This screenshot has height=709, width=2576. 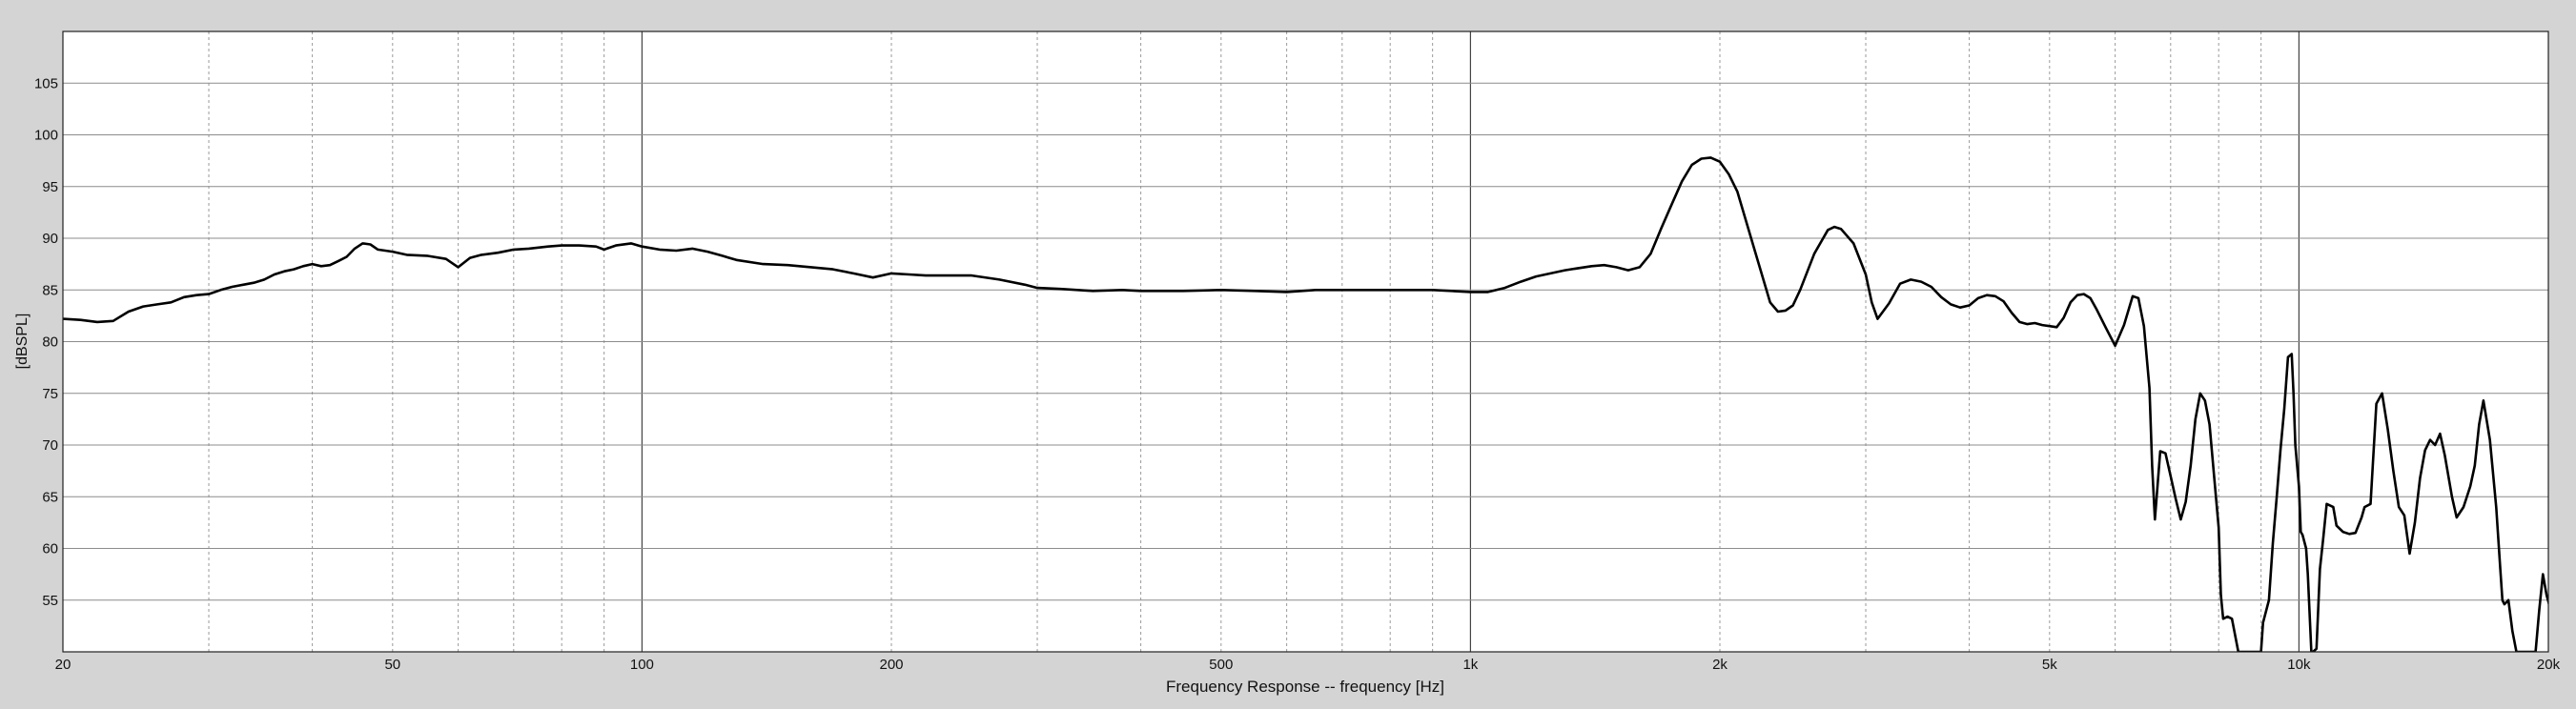 I want to click on x-tick-label: 500, so click(x=1221, y=665).